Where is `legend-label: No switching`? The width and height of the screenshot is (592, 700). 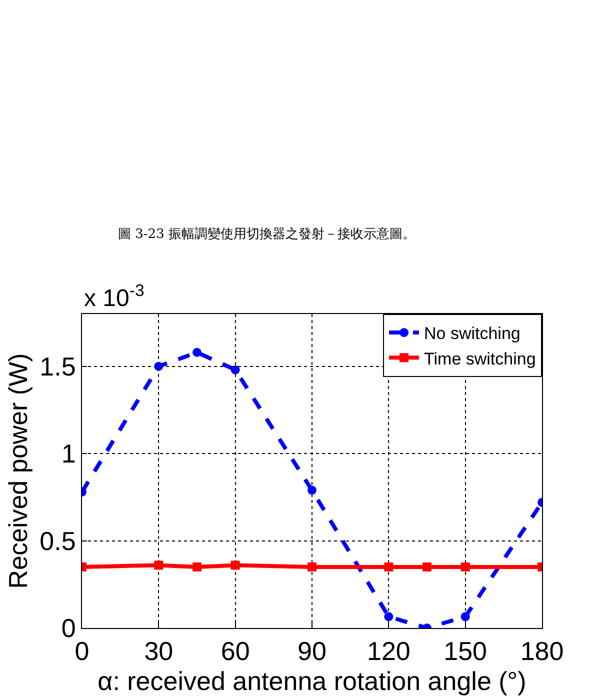
legend-label: No switching is located at coordinates (472, 334).